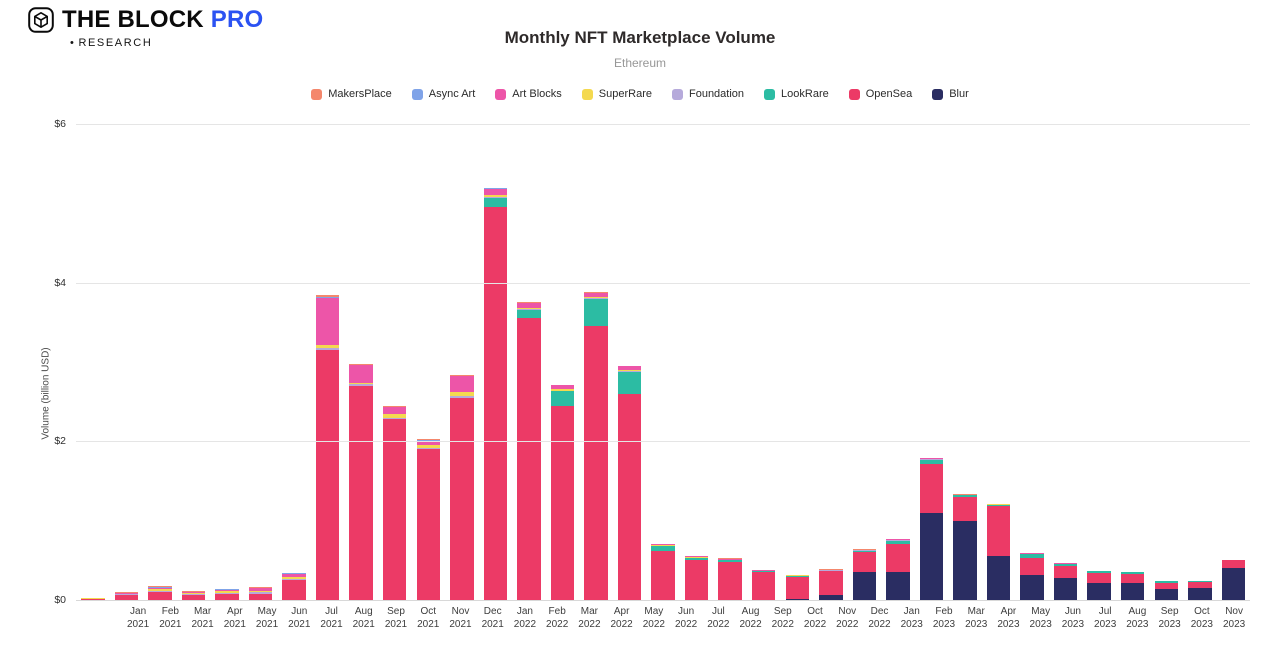 This screenshot has width=1280, height=664. Describe the element at coordinates (1066, 362) in the screenshot. I see `bar-jun-2023` at that location.